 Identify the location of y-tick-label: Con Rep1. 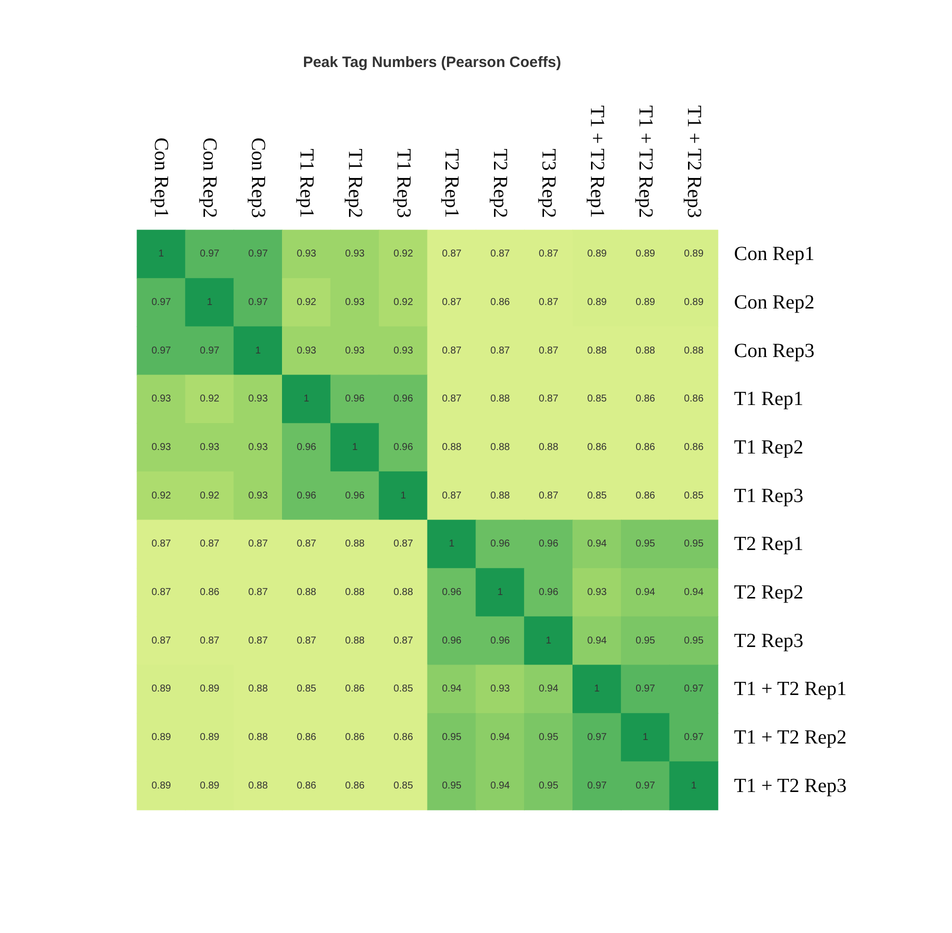
(774, 254).